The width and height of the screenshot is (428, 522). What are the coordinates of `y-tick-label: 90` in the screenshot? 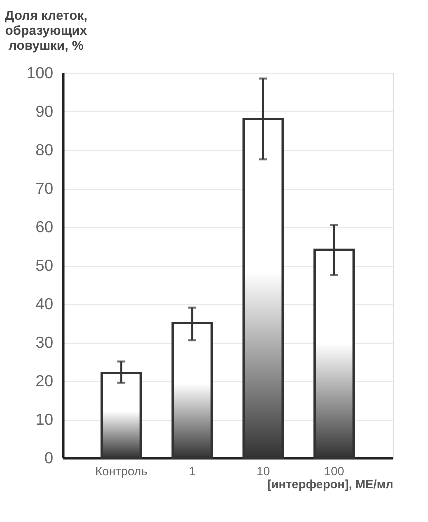 It's located at (45, 112).